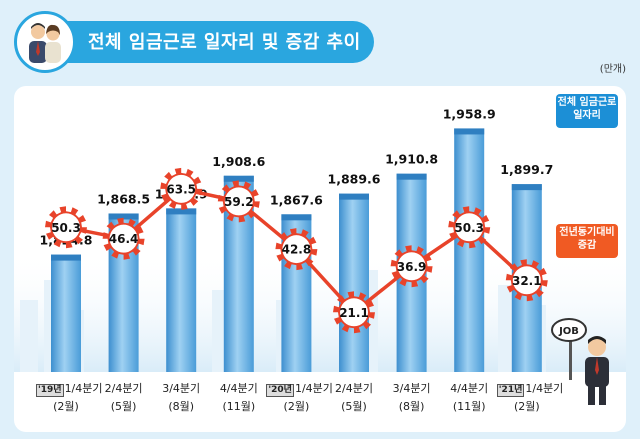 The image size is (640, 439). I want to click on bar-value-label: 1,889.6, so click(354, 179).